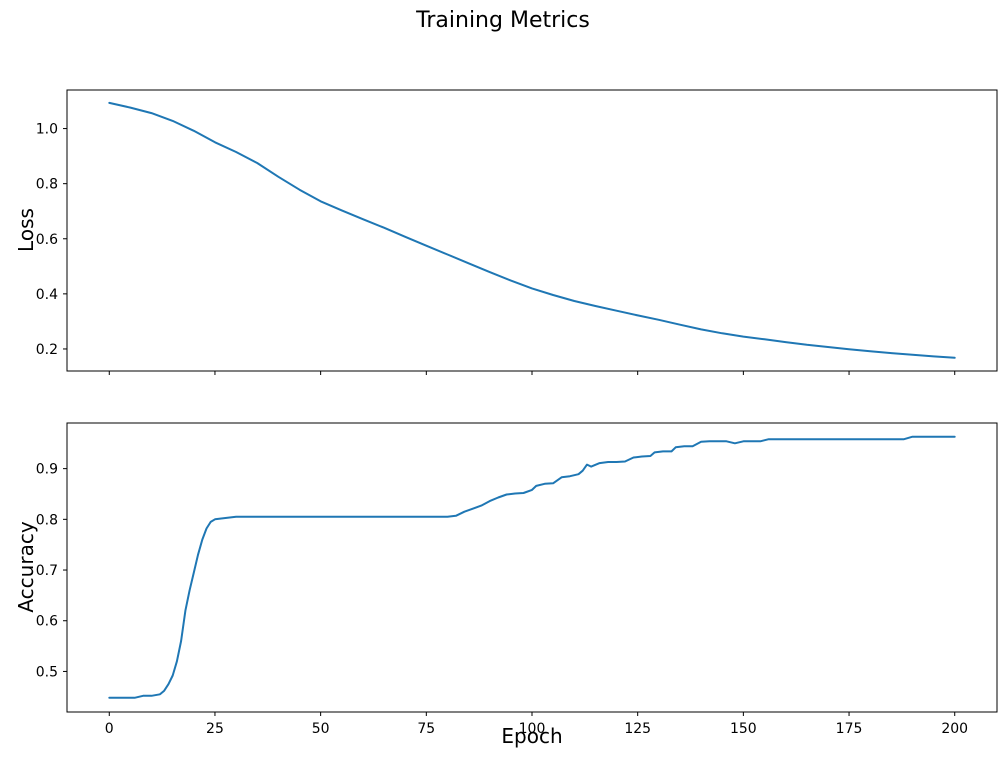 This screenshot has height=764, width=1006. What do you see at coordinates (26, 567) in the screenshot?
I see `accuracy-y-axis-label: Accuracy` at bounding box center [26, 567].